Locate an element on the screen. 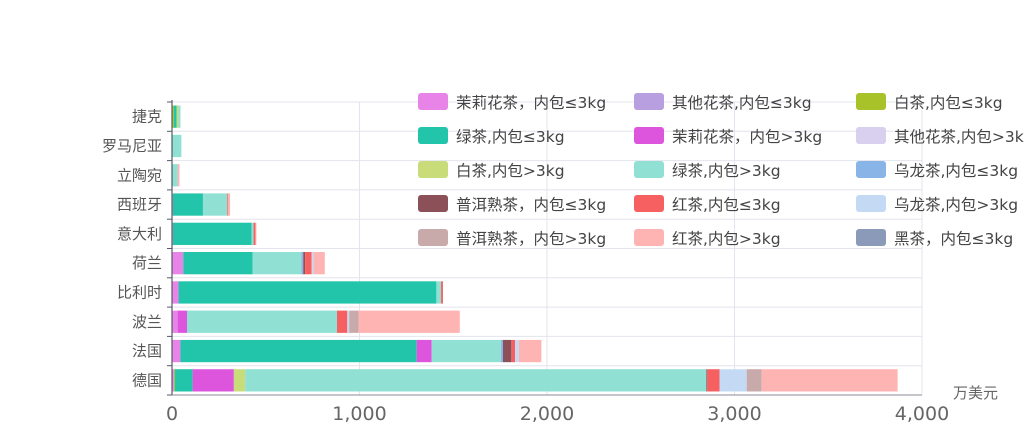 This screenshot has height=428, width=1024. y-tick-label: 法国 is located at coordinates (147, 351).